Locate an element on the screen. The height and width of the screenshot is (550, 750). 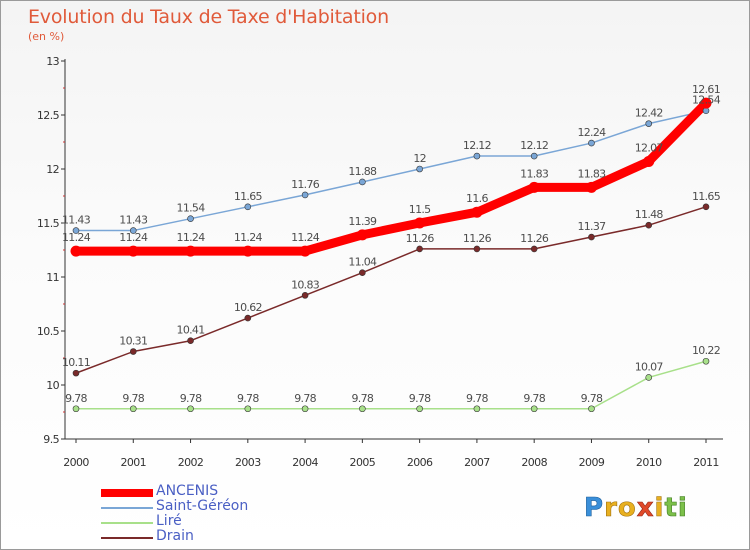
data-label: 10.22 is located at coordinates (706, 350).